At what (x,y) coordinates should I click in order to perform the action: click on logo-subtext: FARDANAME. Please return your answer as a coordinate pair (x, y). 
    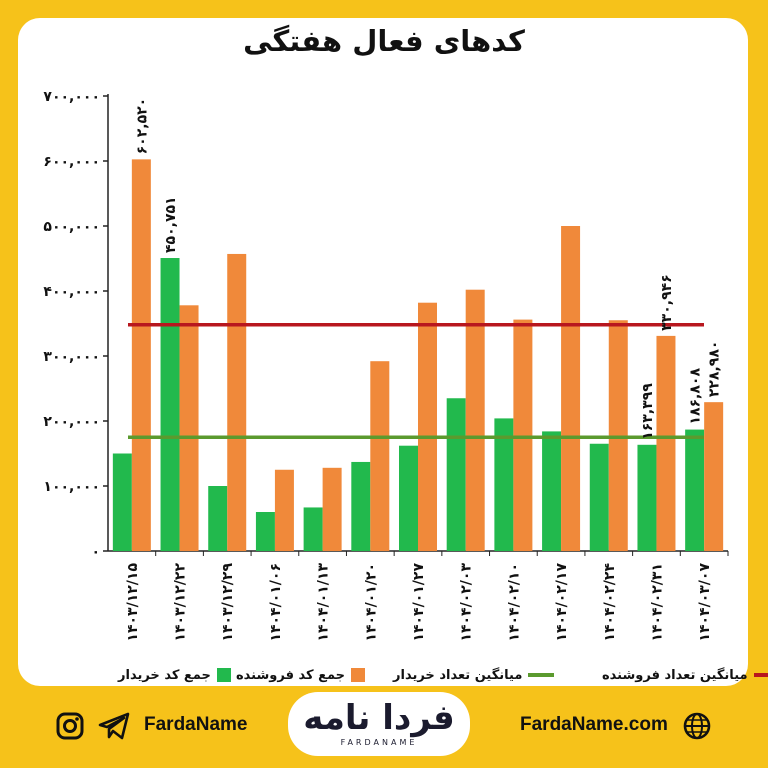
    Looking at the image, I should click on (379, 742).